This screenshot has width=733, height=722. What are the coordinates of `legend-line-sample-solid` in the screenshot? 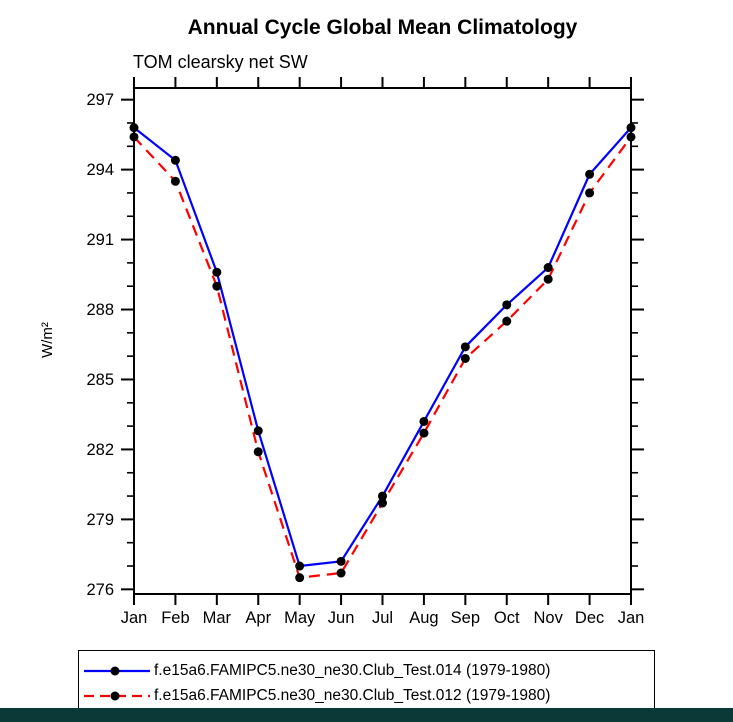 It's located at (117, 670).